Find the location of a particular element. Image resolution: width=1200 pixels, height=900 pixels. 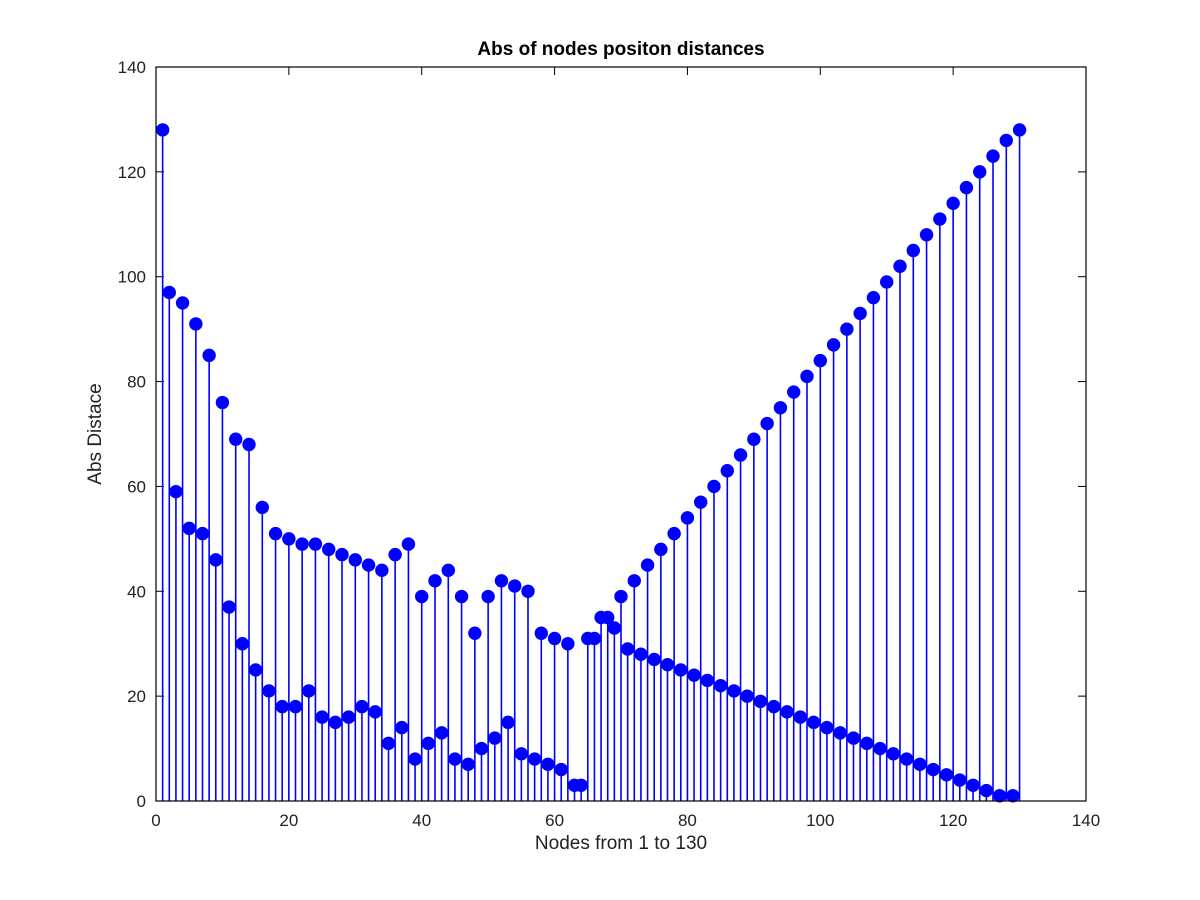

x-tick-label: 80 is located at coordinates (687, 820).